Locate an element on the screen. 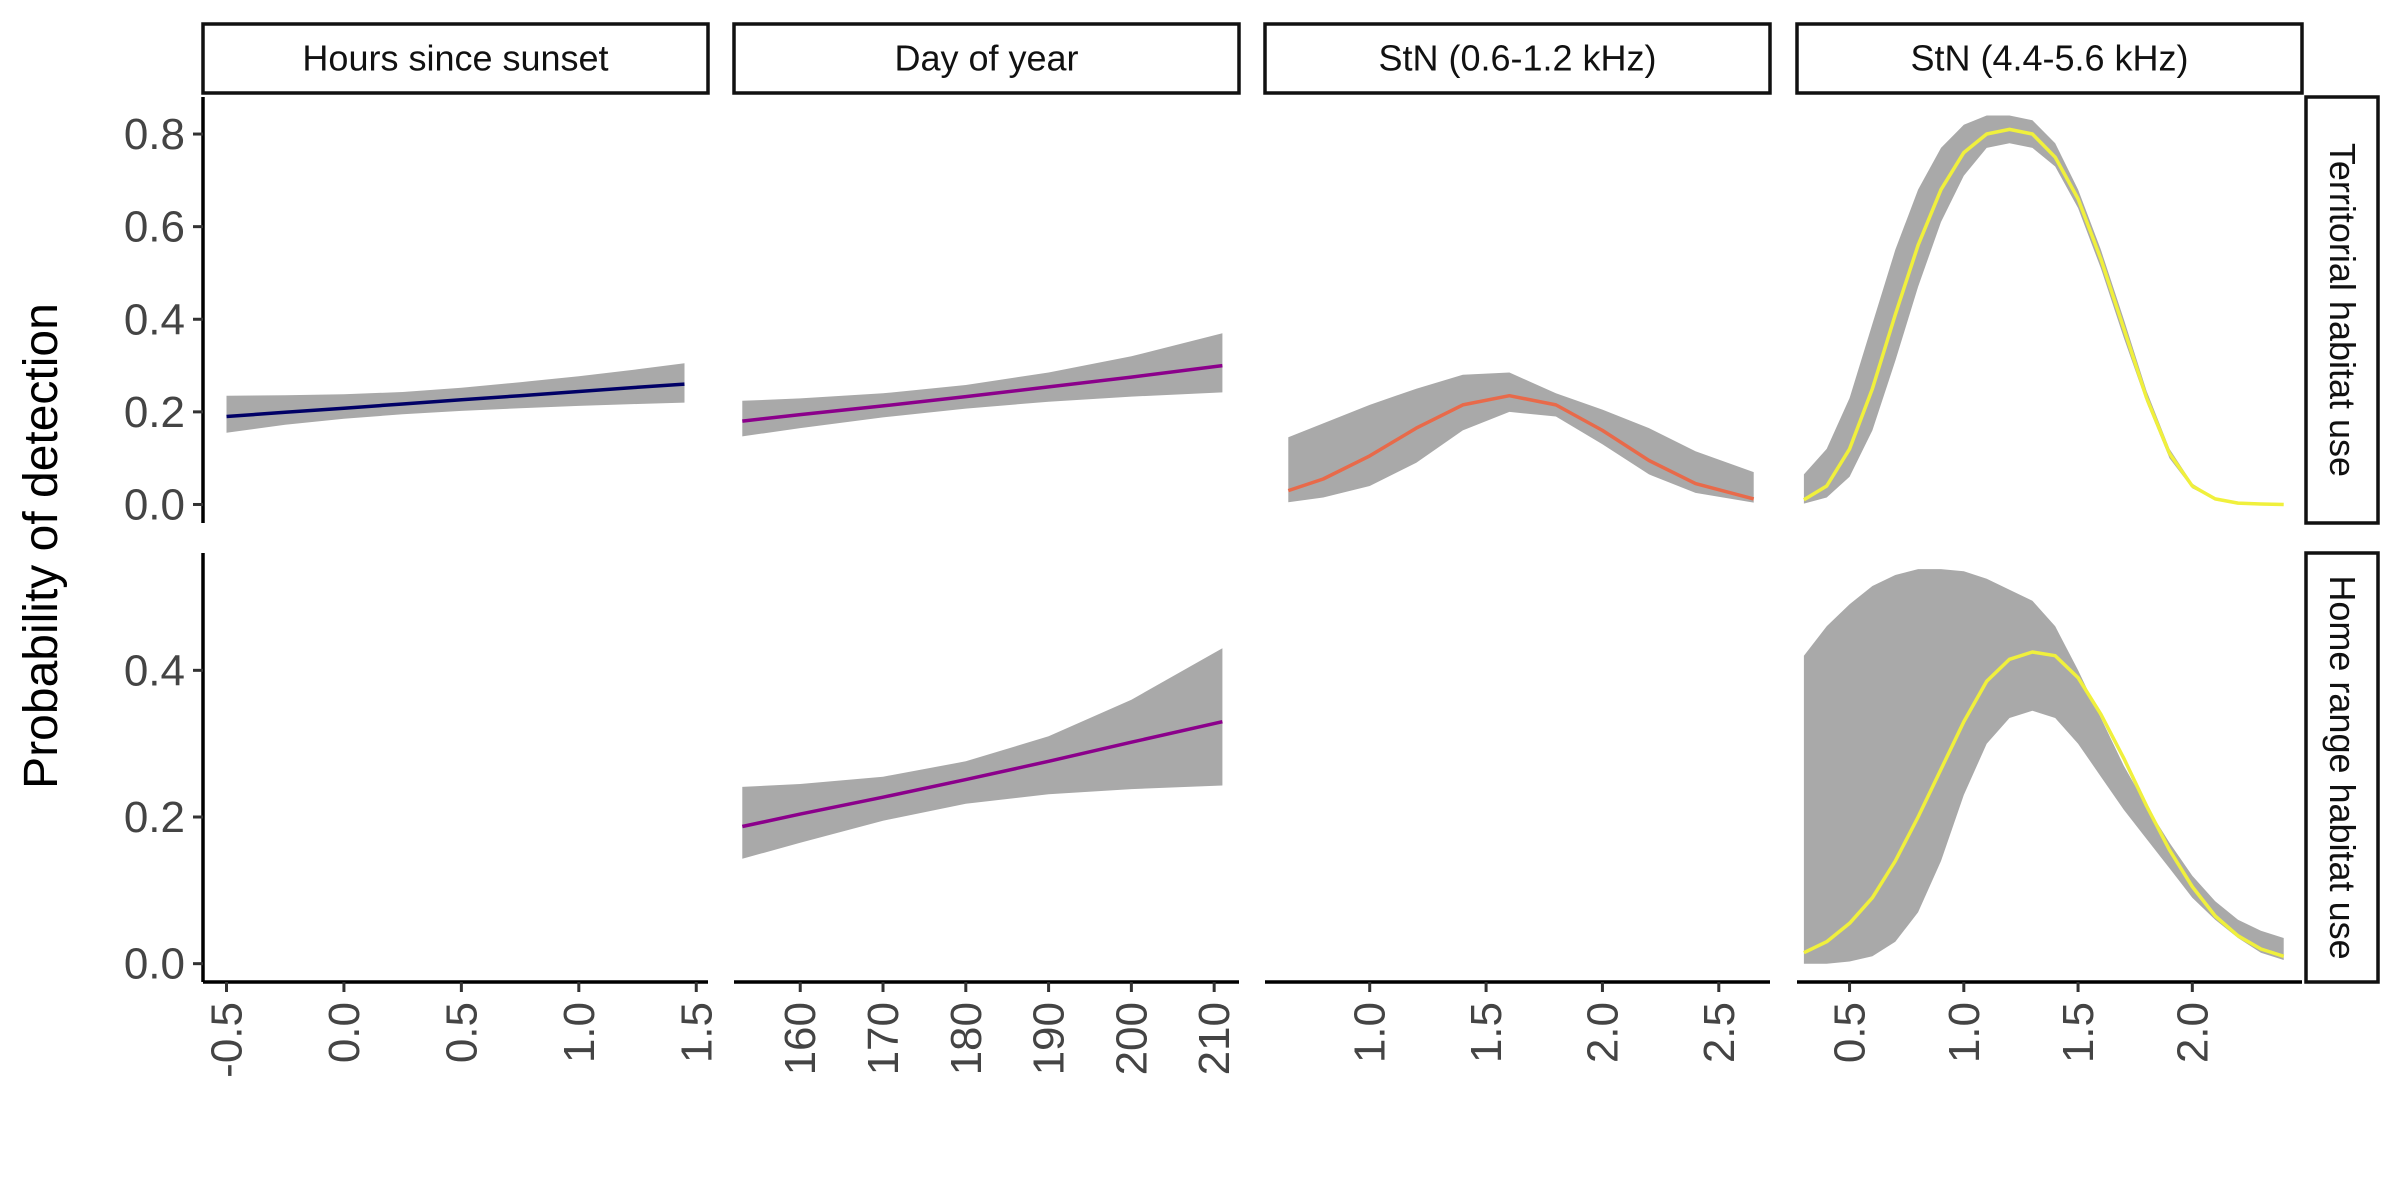 The width and height of the screenshot is (2400, 1200). x-tick-label-stn_high: 2.0 is located at coordinates (2192, 1032).